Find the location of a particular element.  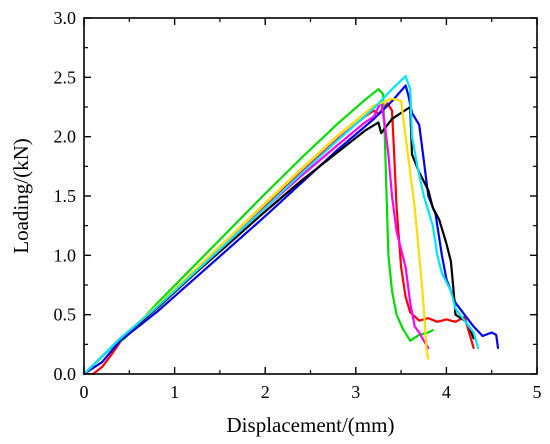

y-tick-label: 3.0 is located at coordinates (65, 18).